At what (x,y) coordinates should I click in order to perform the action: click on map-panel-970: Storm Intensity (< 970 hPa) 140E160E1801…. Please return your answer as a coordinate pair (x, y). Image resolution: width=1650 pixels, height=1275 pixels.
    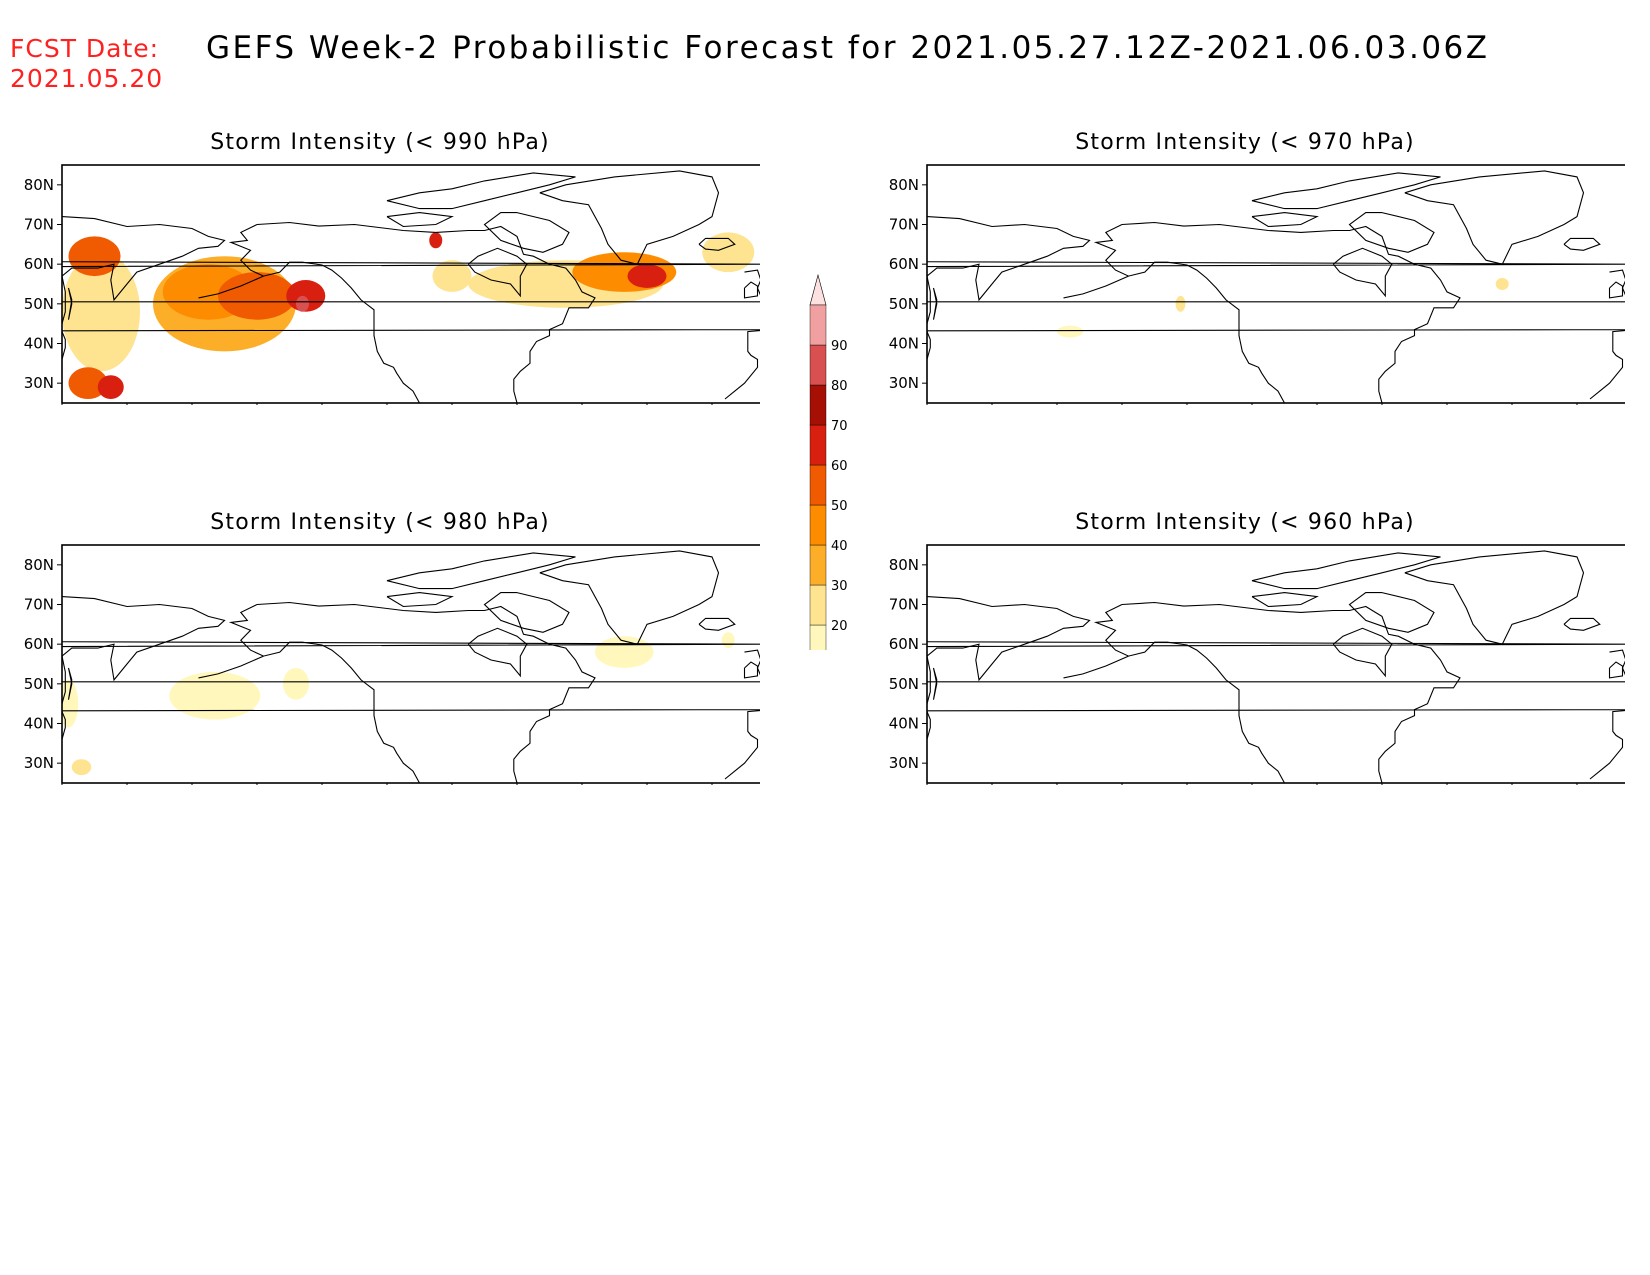
    Looking at the image, I should click on (1245, 267).